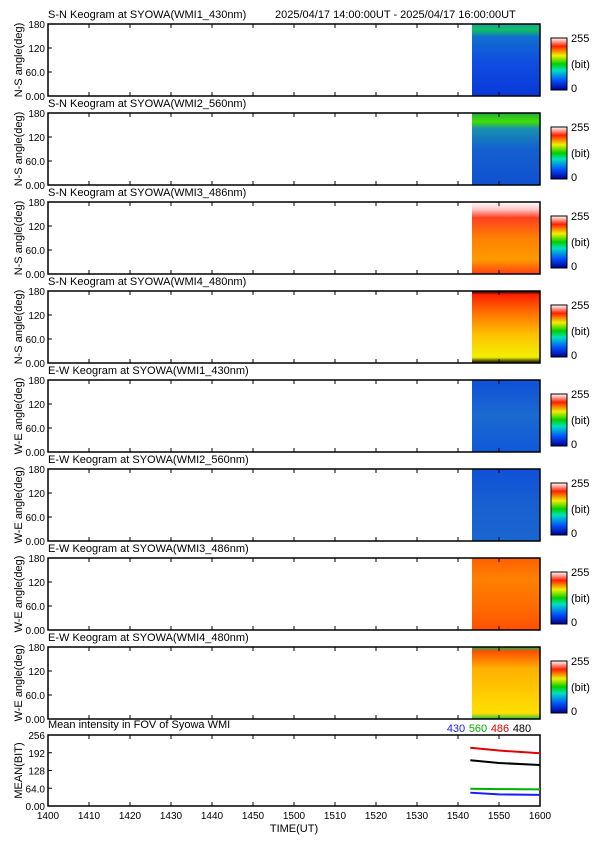 The width and height of the screenshot is (595, 842). What do you see at coordinates (148, 460) in the screenshot?
I see `panel-title: E-W Keogram at SYOWA(WMI2_560nm)` at bounding box center [148, 460].